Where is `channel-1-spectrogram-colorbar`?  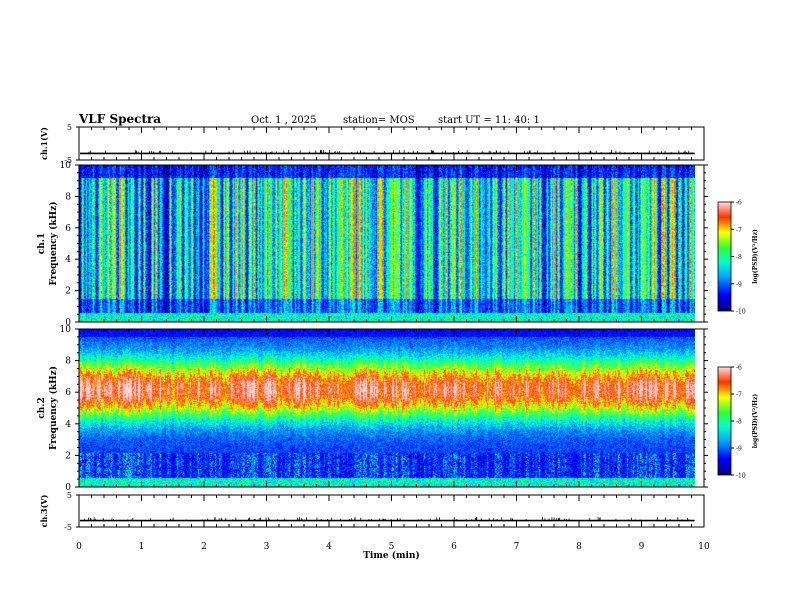 channel-1-spectrogram-colorbar is located at coordinates (724, 256).